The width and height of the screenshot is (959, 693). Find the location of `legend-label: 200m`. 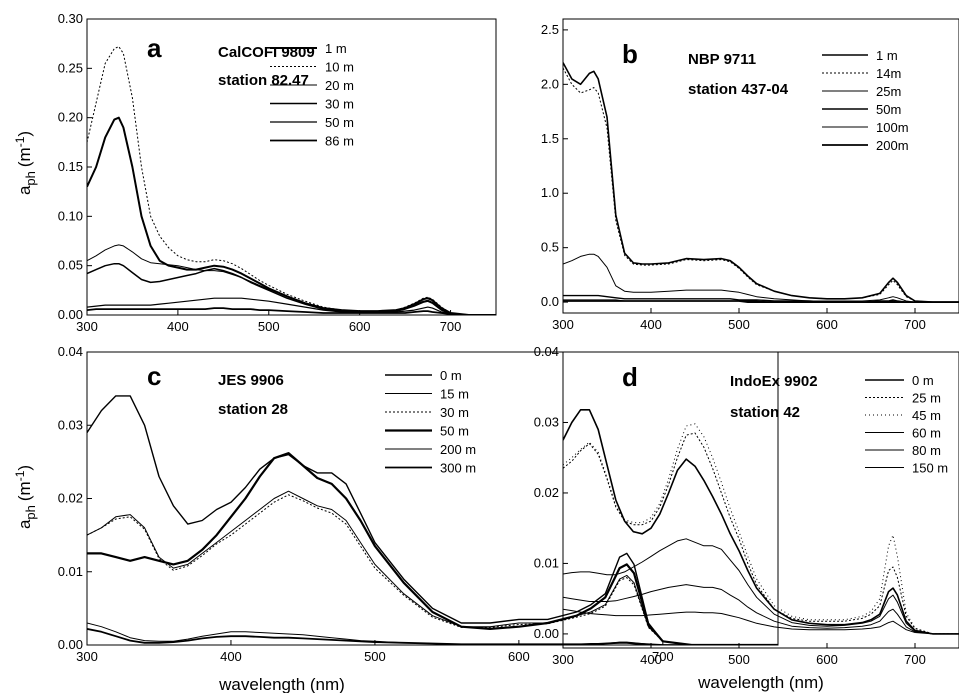

legend-label: 200m is located at coordinates (892, 145).